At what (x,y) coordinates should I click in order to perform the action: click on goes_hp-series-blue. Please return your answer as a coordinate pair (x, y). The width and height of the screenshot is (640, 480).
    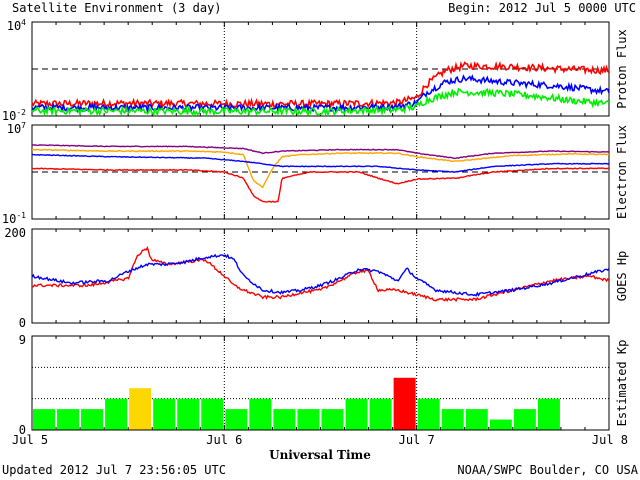
    Looking at the image, I should click on (320, 275).